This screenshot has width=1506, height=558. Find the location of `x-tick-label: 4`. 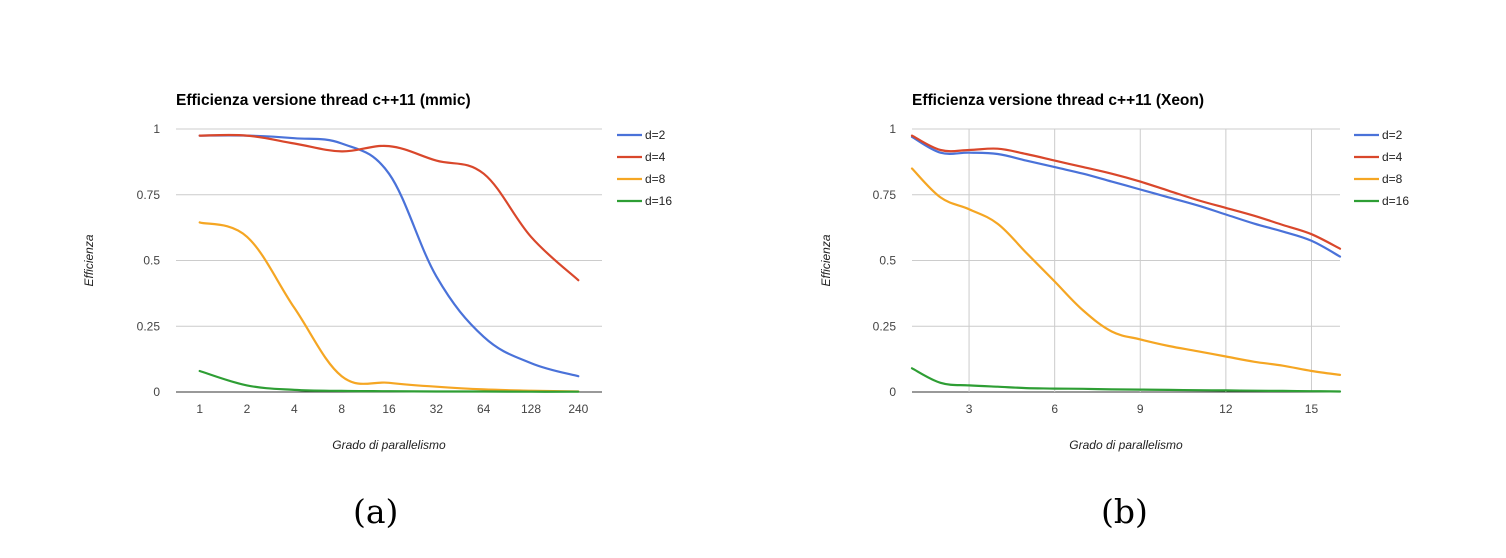

x-tick-label: 4 is located at coordinates (294, 409).